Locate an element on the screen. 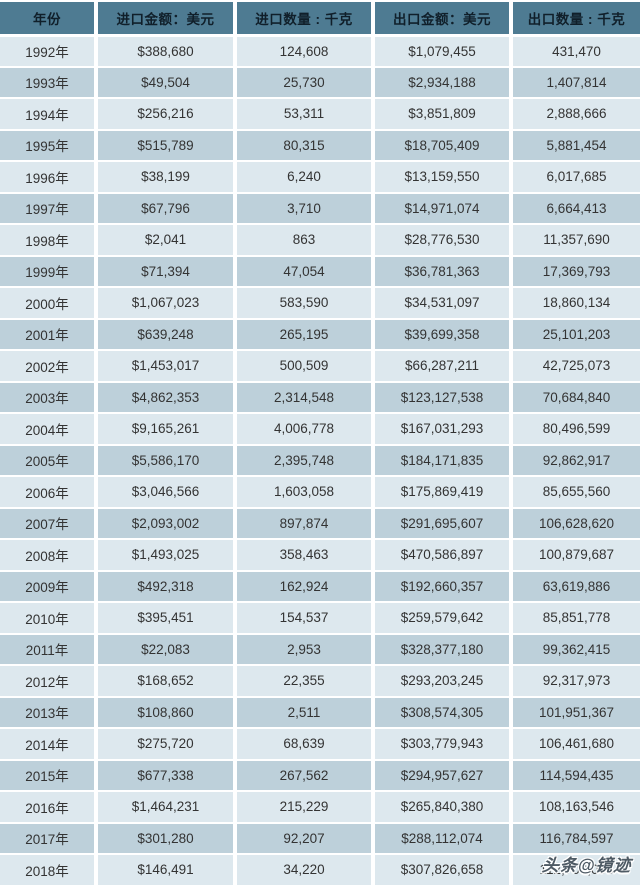 Image resolution: width=640 pixels, height=886 pixels. export-amount-cell: $328,377,180 is located at coordinates (443, 649).